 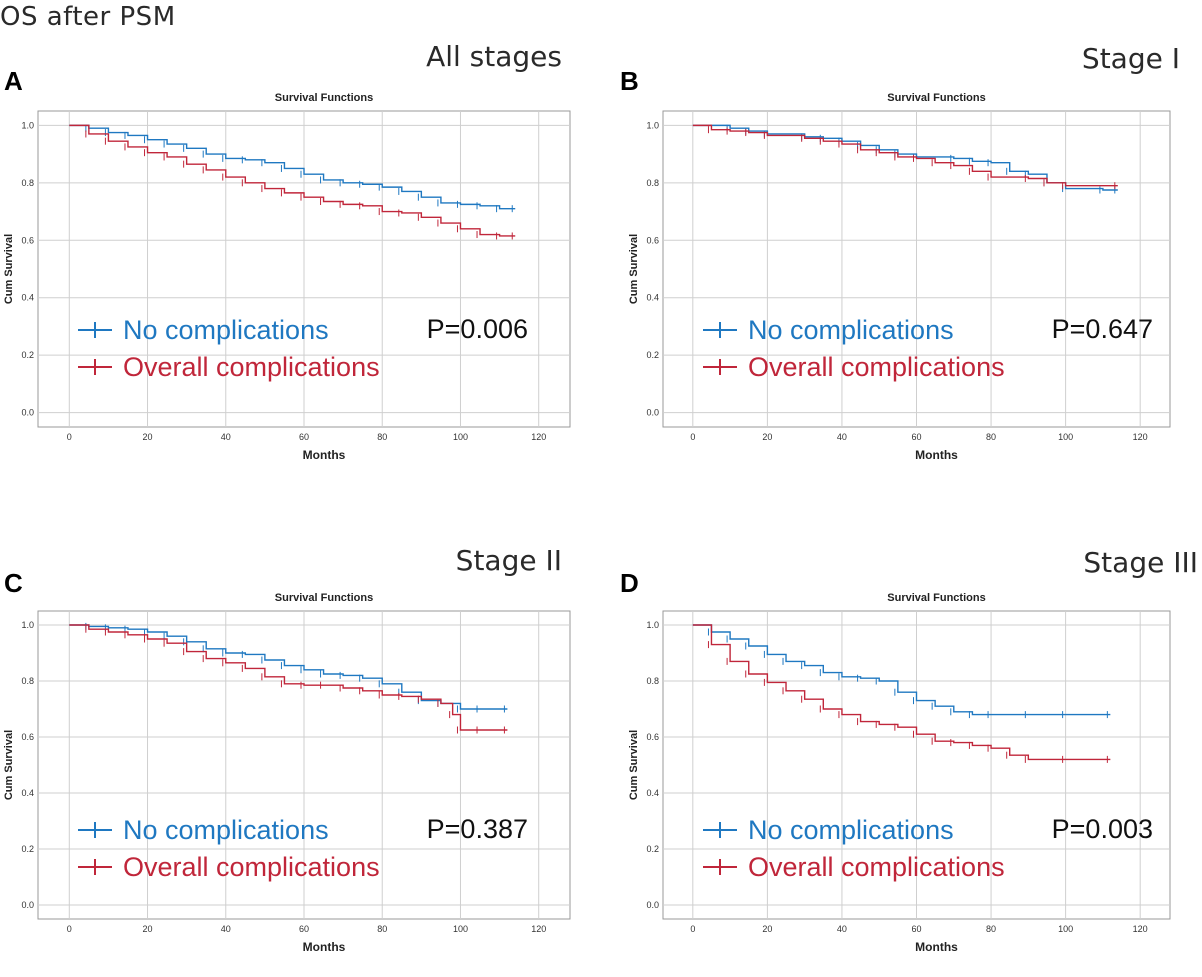 What do you see at coordinates (88, 17) in the screenshot?
I see `figure-title: OS after PSM` at bounding box center [88, 17].